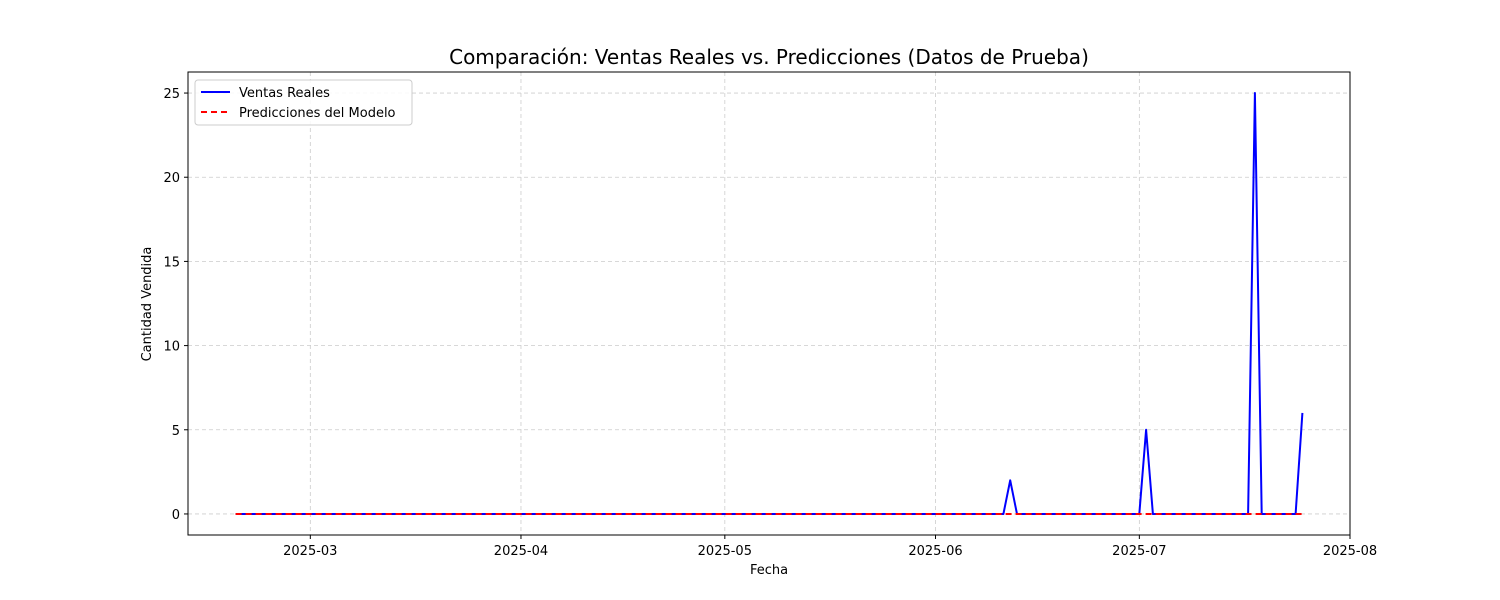 This screenshot has width=1500, height=600. What do you see at coordinates (175, 305) in the screenshot?
I see `y-axis-ticks: 0 5 10 15 20 25` at bounding box center [175, 305].